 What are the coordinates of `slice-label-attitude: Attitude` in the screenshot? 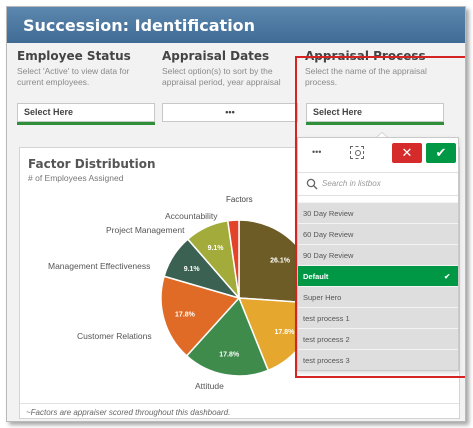 It's located at (209, 386).